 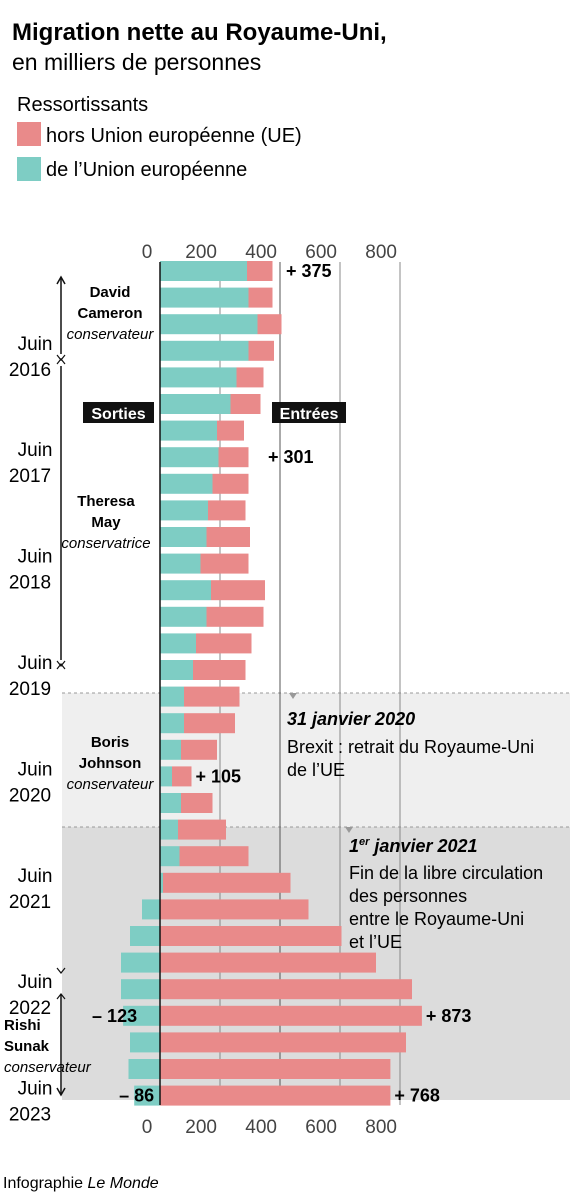 I want to click on leader-name2-2: Johnson, so click(x=110, y=763).